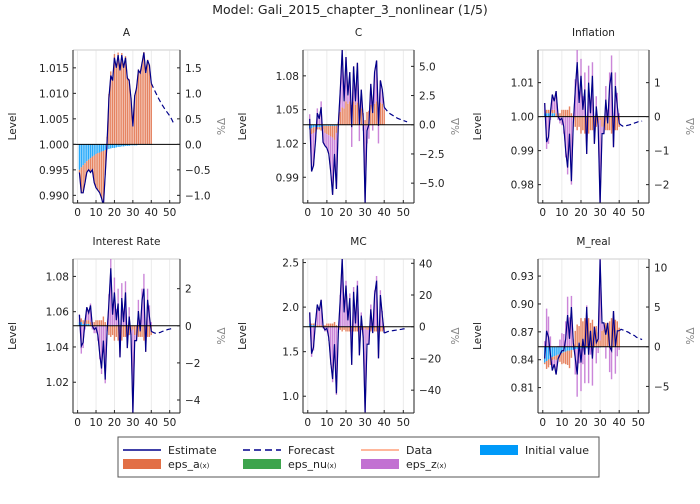 This screenshot has height=504, width=700. Describe the element at coordinates (661, 186) in the screenshot. I see `y-tick-label-right: −2` at that location.